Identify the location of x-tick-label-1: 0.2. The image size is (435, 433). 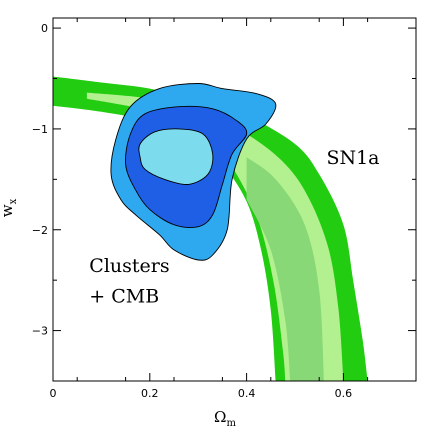
(150, 393).